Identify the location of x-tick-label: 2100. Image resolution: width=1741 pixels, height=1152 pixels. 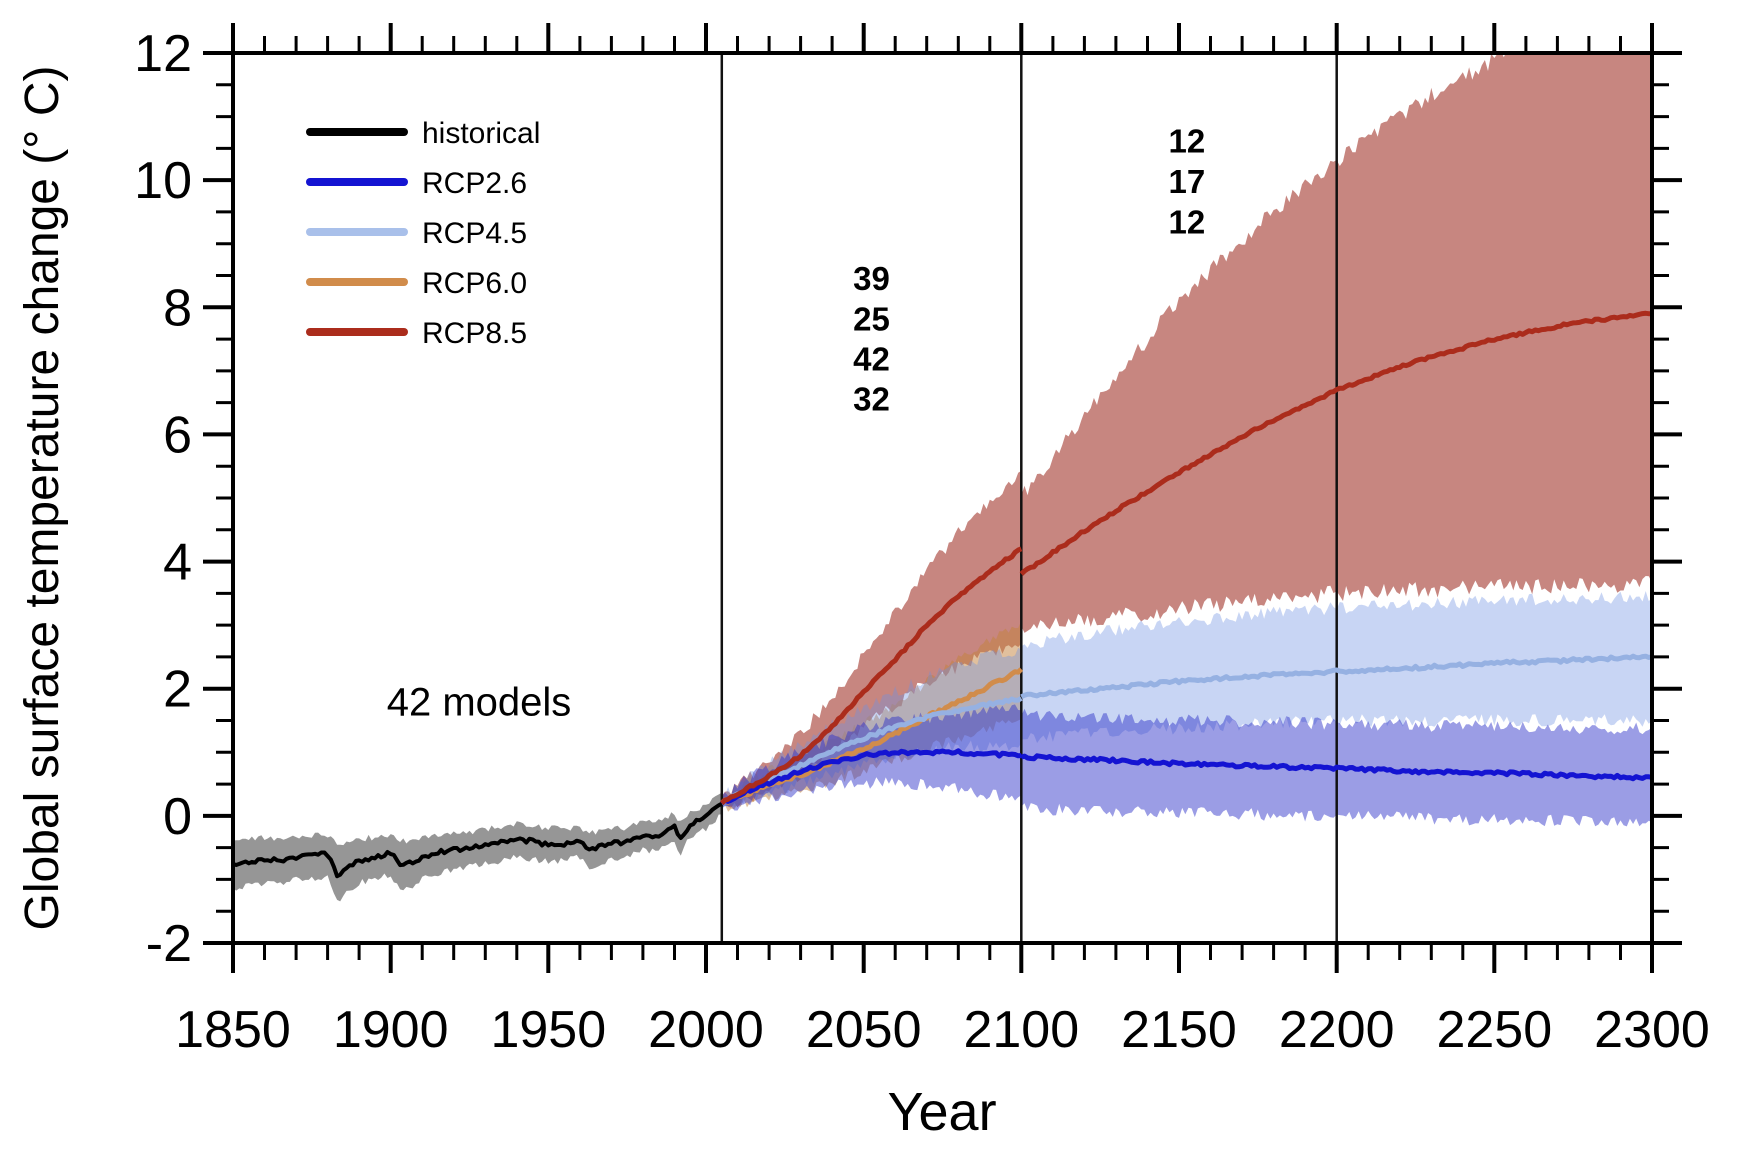
(1021, 1030).